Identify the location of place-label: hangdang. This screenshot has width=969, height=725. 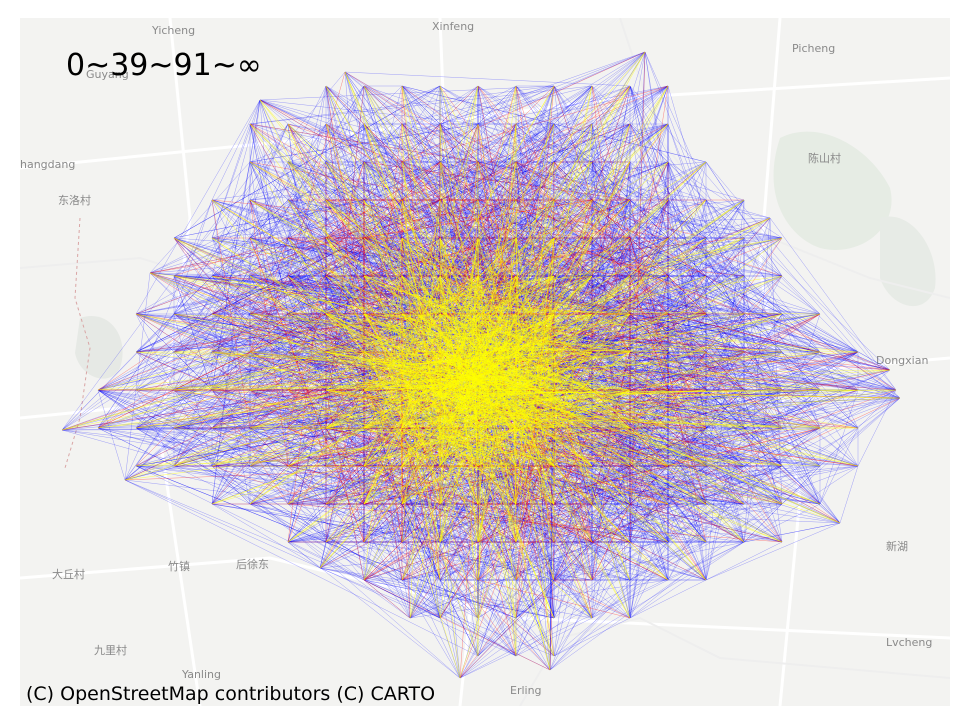
(47, 164).